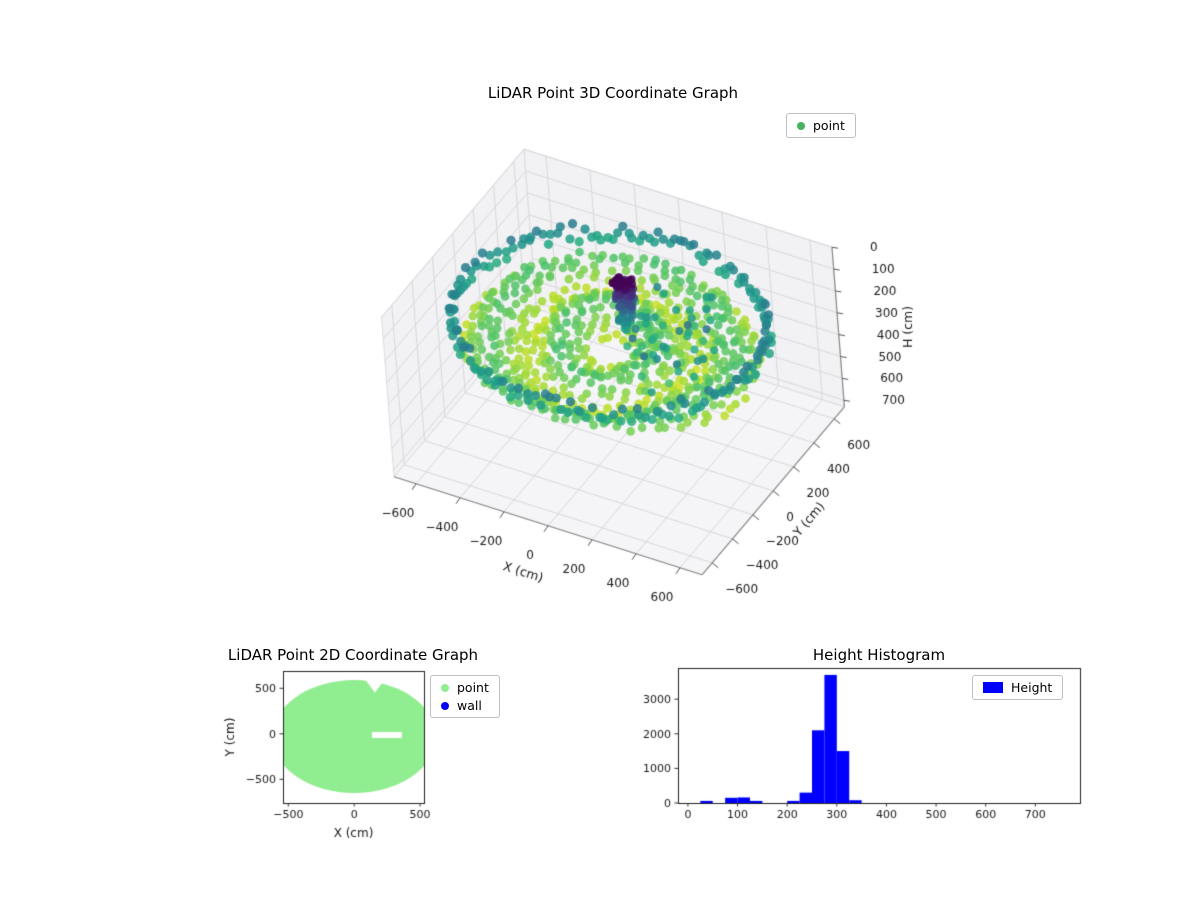 The height and width of the screenshot is (900, 1200). I want to click on legend-entry-height: Height, so click(1017, 687).